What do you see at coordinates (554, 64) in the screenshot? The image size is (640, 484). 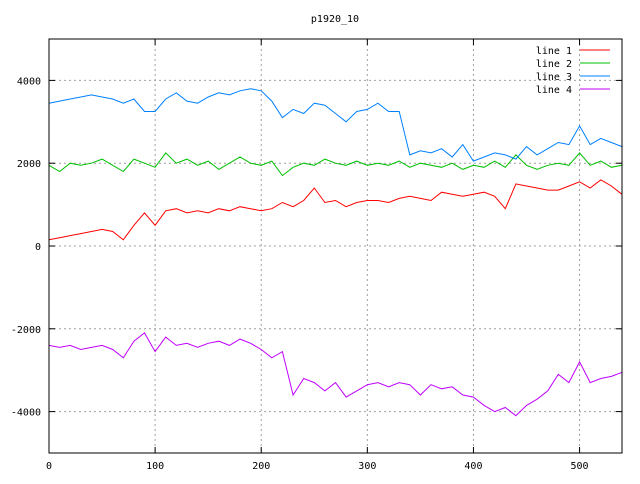 I see `legend-label: line 2` at bounding box center [554, 64].